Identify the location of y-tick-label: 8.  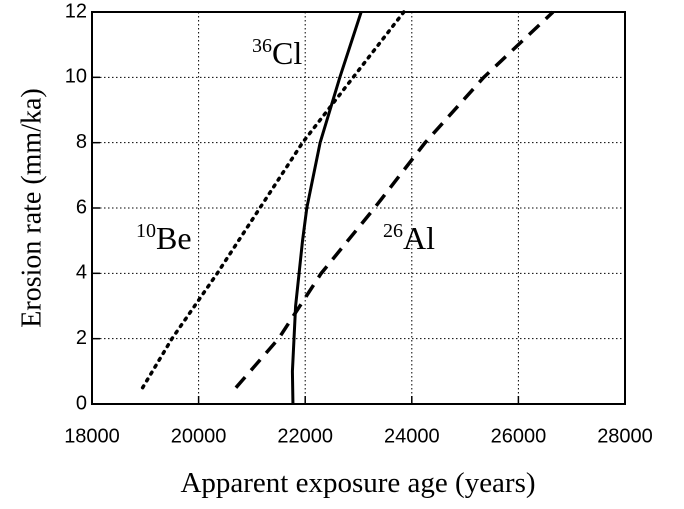
(81, 142).